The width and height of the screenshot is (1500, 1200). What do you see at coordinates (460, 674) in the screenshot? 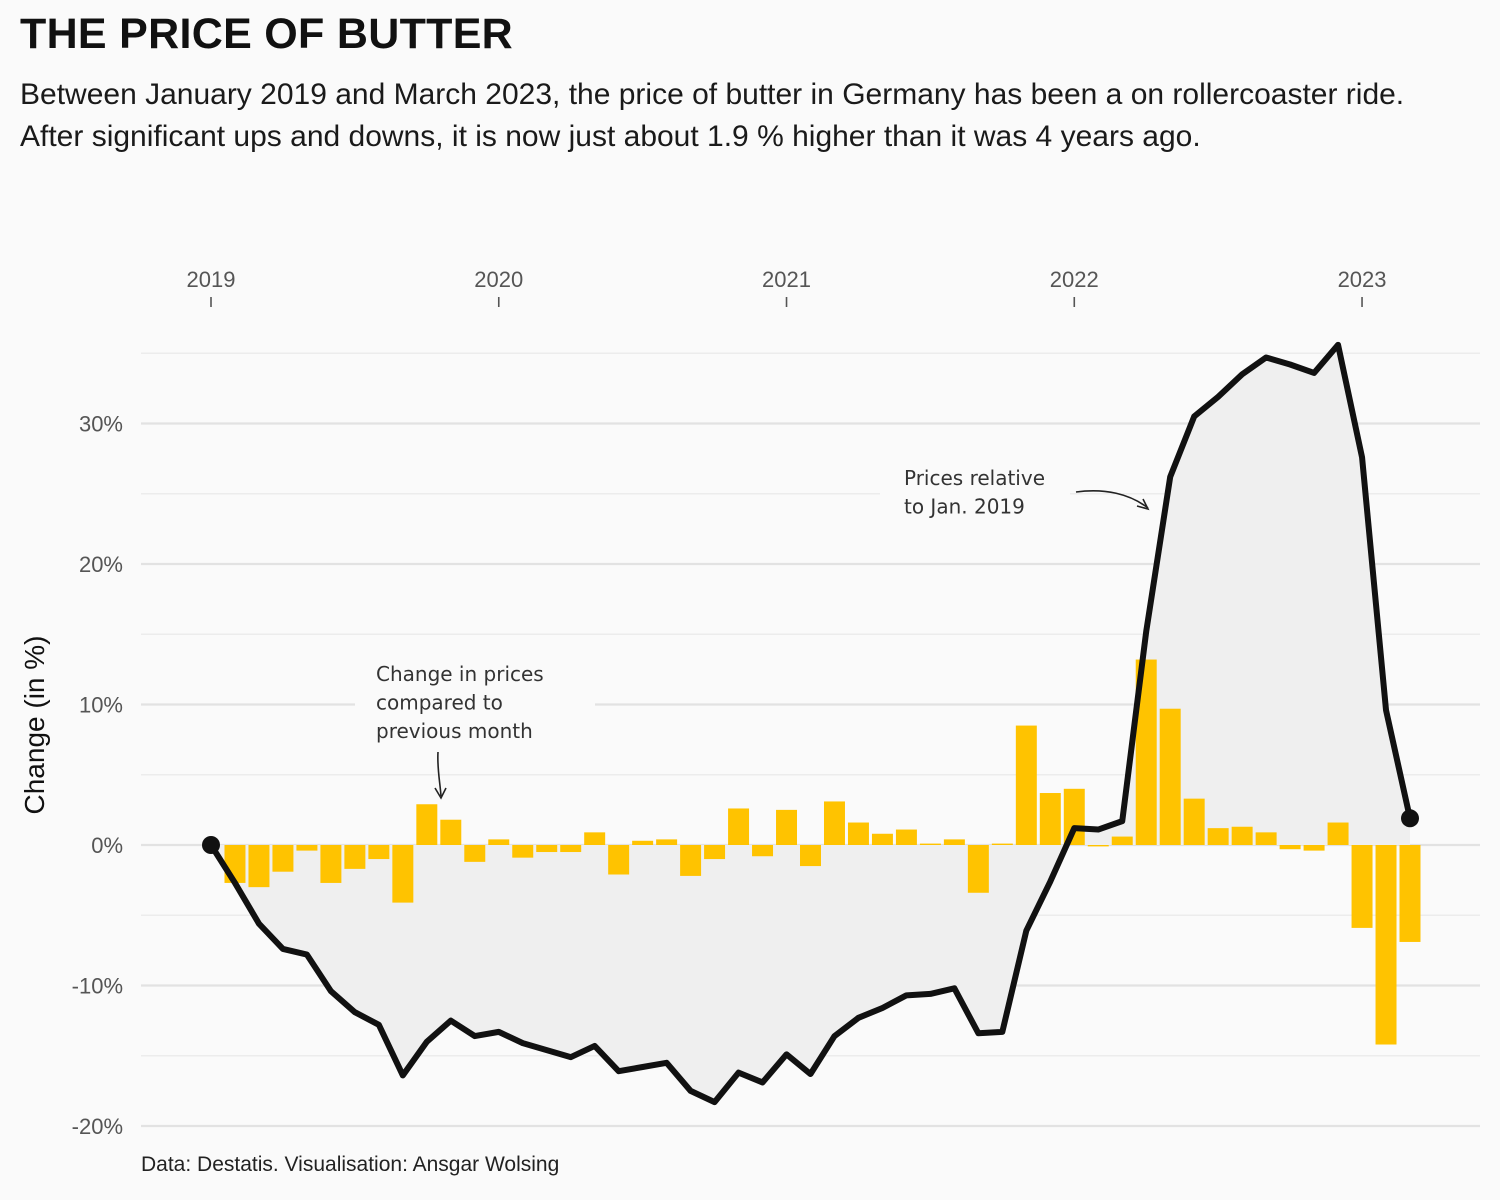
I see `annotation-1-line-0: Change in prices` at bounding box center [460, 674].